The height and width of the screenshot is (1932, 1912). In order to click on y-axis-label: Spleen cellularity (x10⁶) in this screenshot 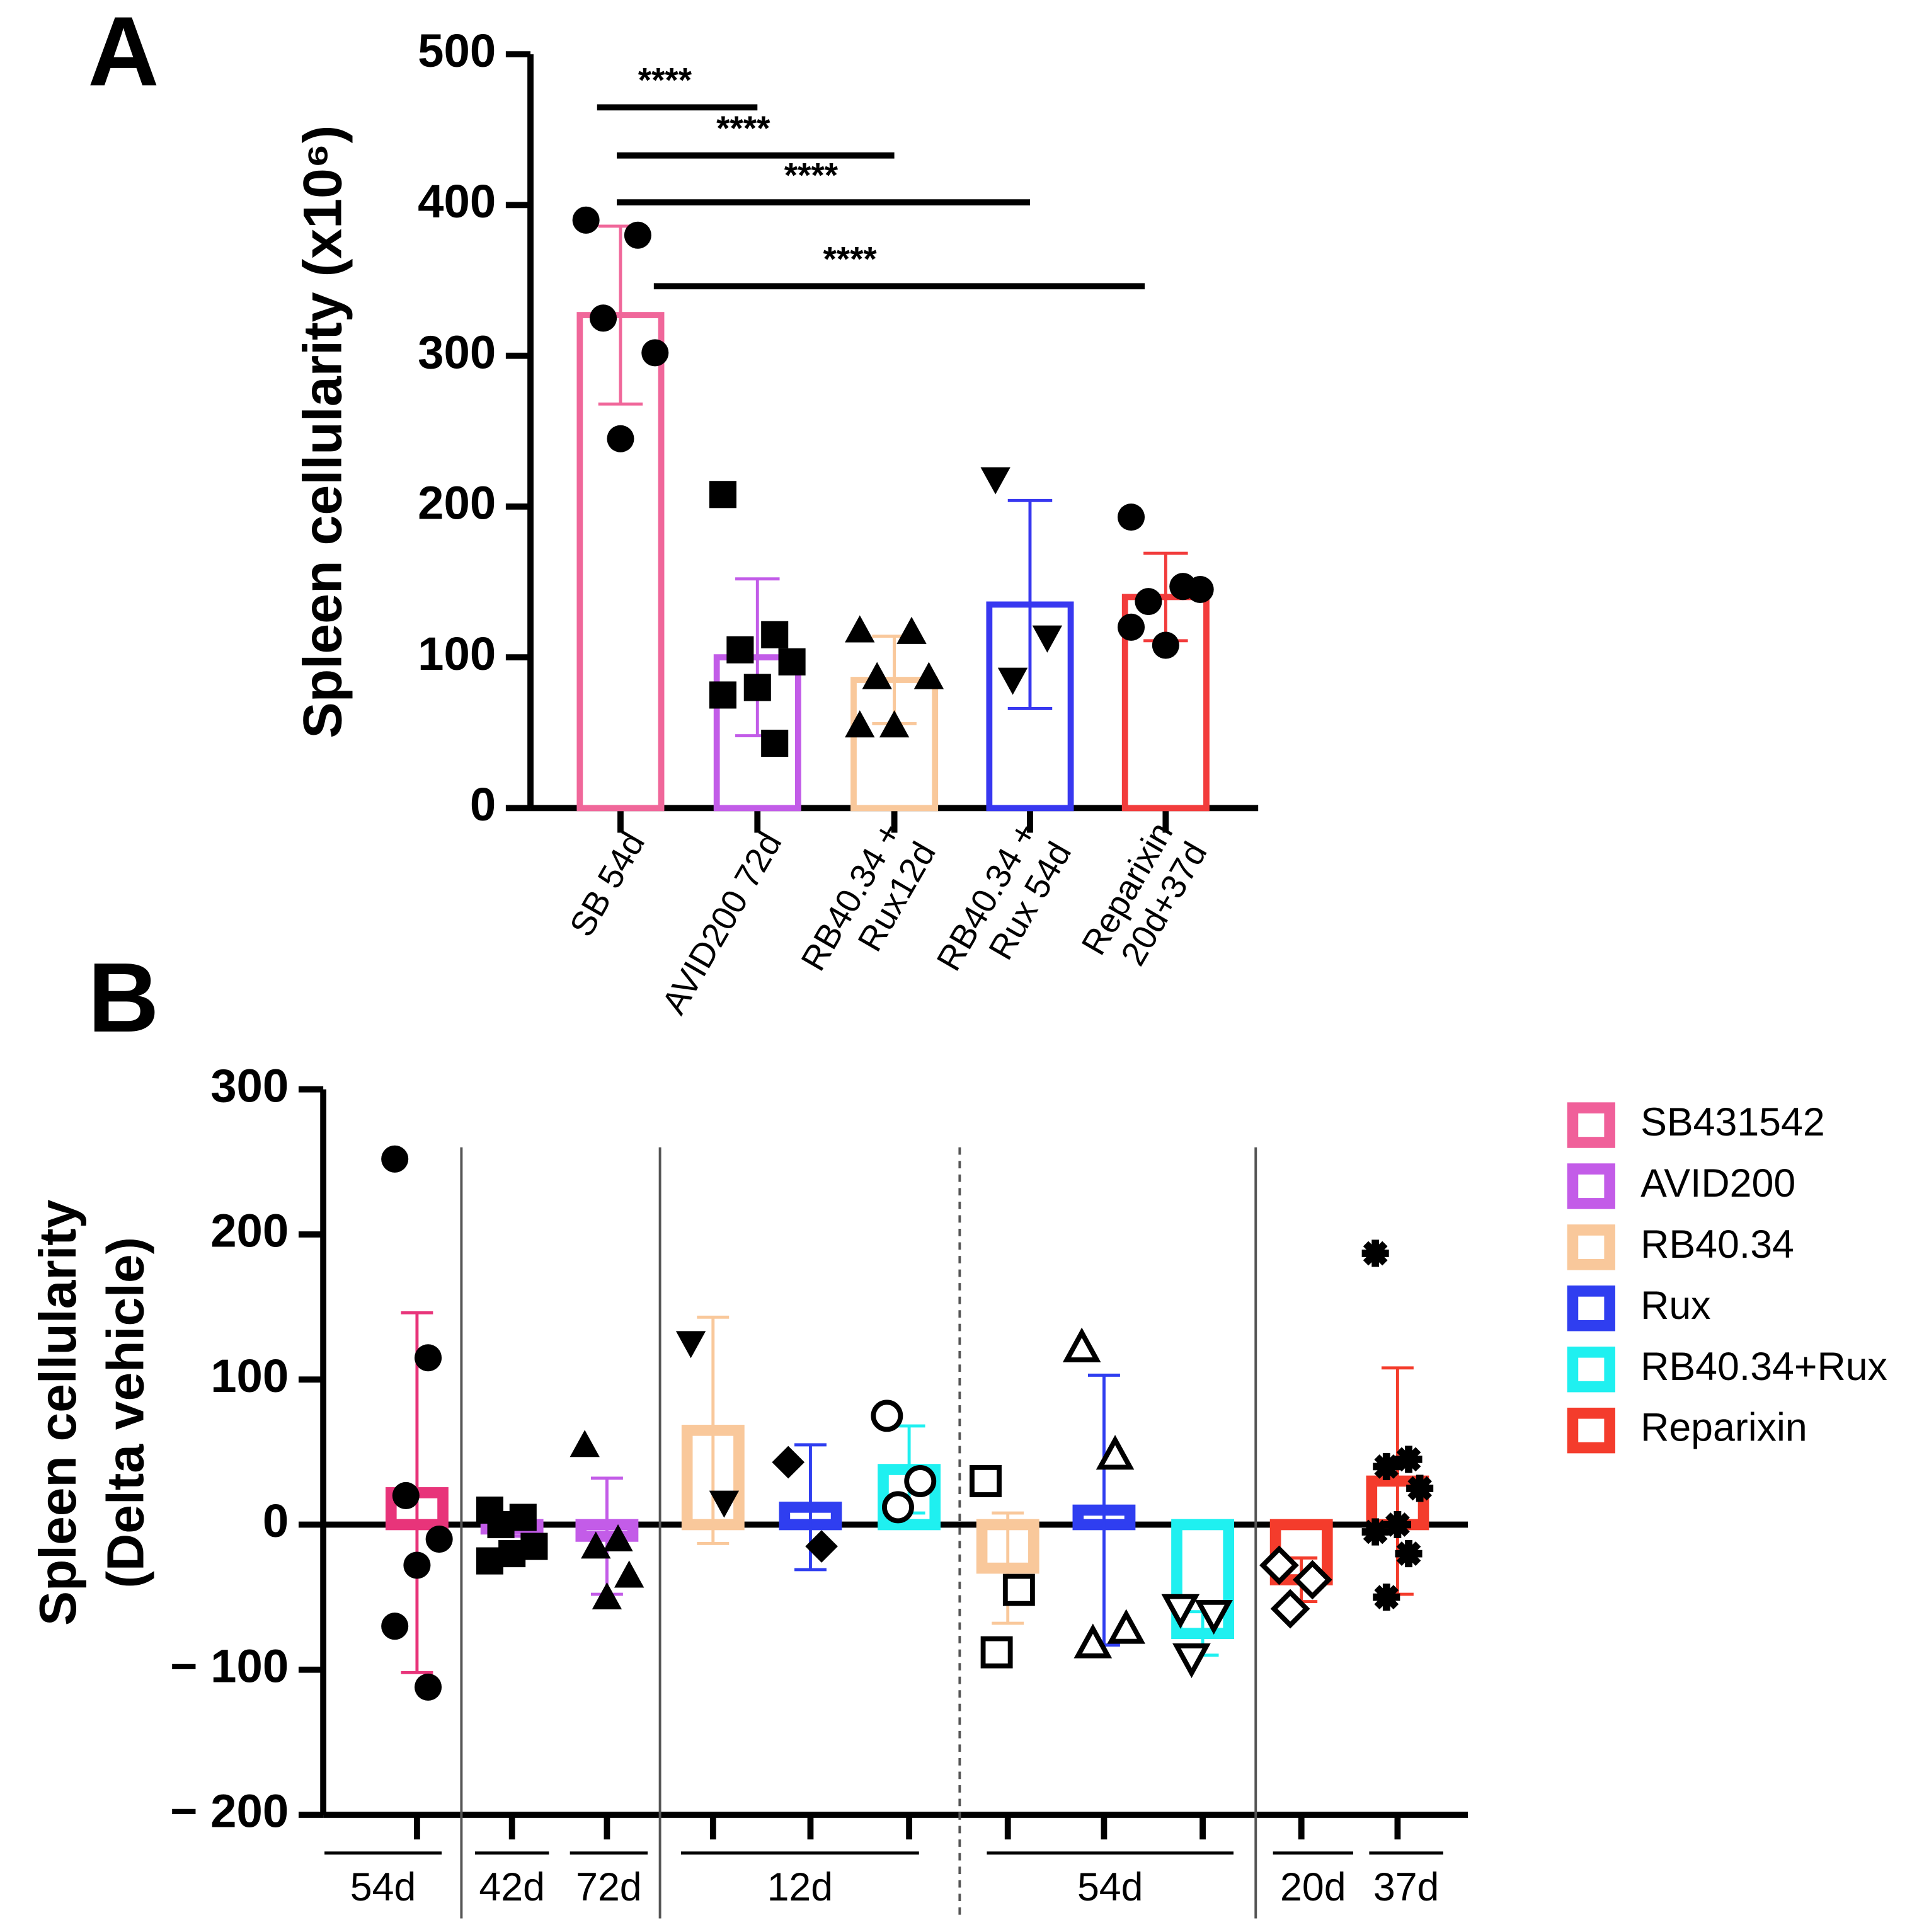, I will do `click(323, 432)`.